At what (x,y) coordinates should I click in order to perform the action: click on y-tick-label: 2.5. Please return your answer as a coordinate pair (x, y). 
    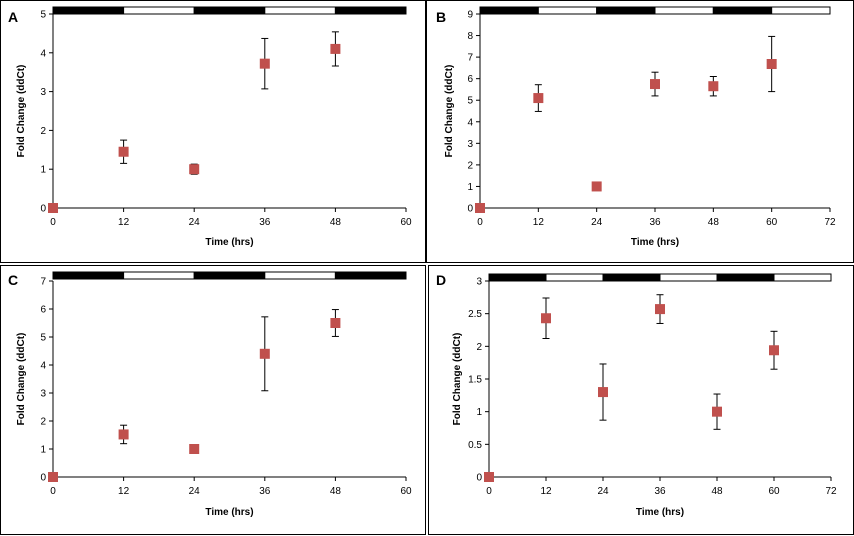
    Looking at the image, I should click on (475, 314).